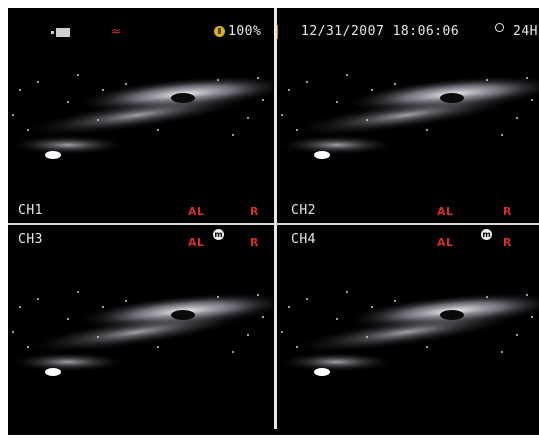 This screenshot has width=539, height=443. I want to click on horizontal-divider, so click(273, 224).